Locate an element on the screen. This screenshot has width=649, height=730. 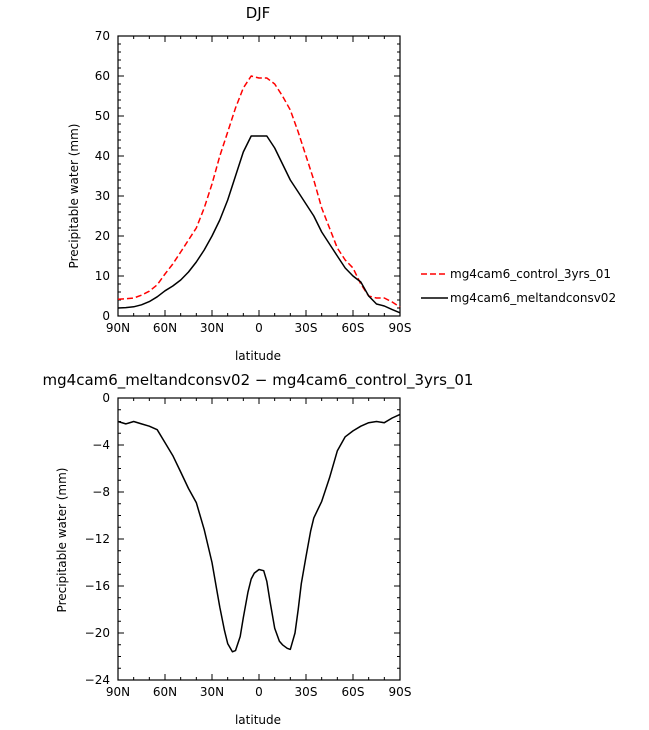
top-y-tick-label: 0 is located at coordinates (106, 316).